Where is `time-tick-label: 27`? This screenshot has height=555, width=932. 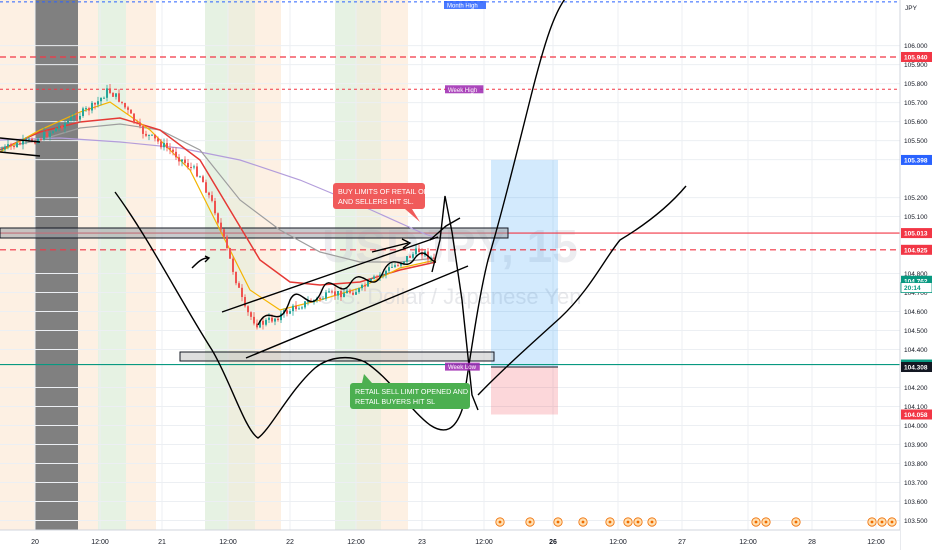
time-tick-label: 27 is located at coordinates (682, 542).